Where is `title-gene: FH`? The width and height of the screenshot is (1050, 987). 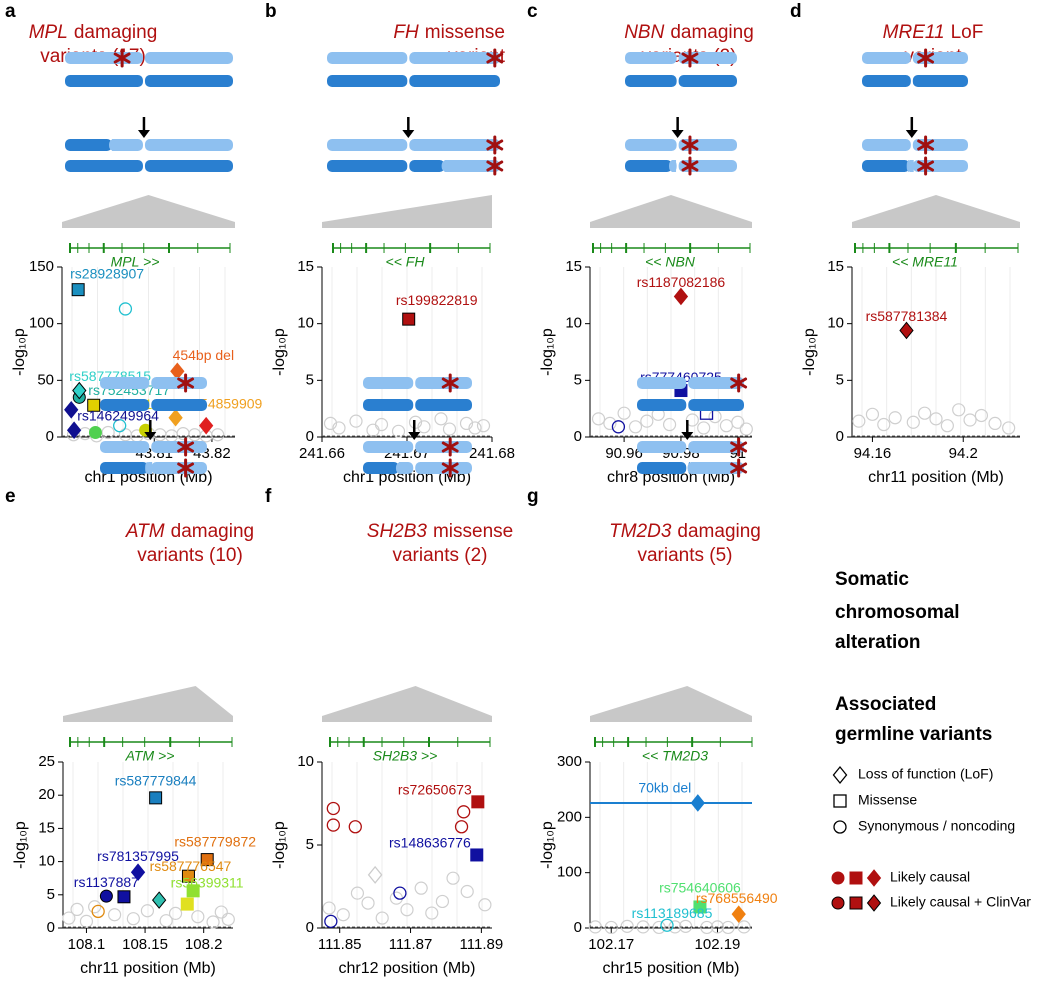 title-gene: FH is located at coordinates (406, 32).